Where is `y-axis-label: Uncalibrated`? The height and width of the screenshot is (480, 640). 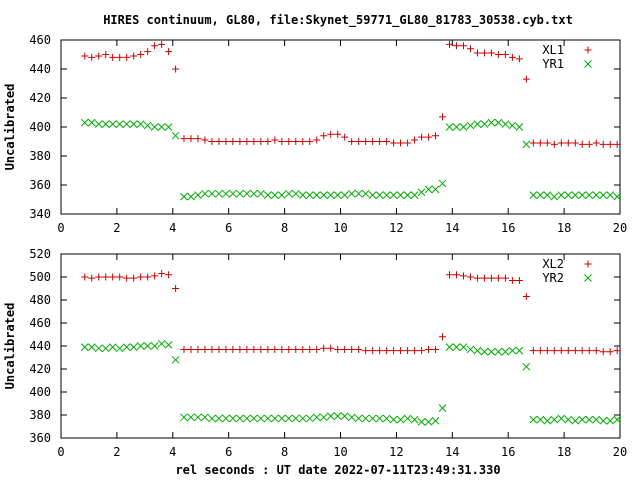
y-axis-label: Uncalibrated is located at coordinates (10, 346).